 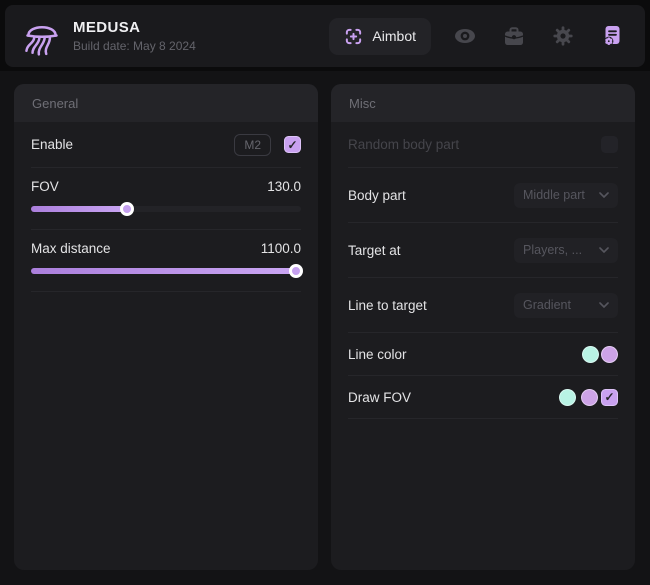 What do you see at coordinates (167, 261) in the screenshot?
I see `max-distance-slider-block: Max distance 1100.0` at bounding box center [167, 261].